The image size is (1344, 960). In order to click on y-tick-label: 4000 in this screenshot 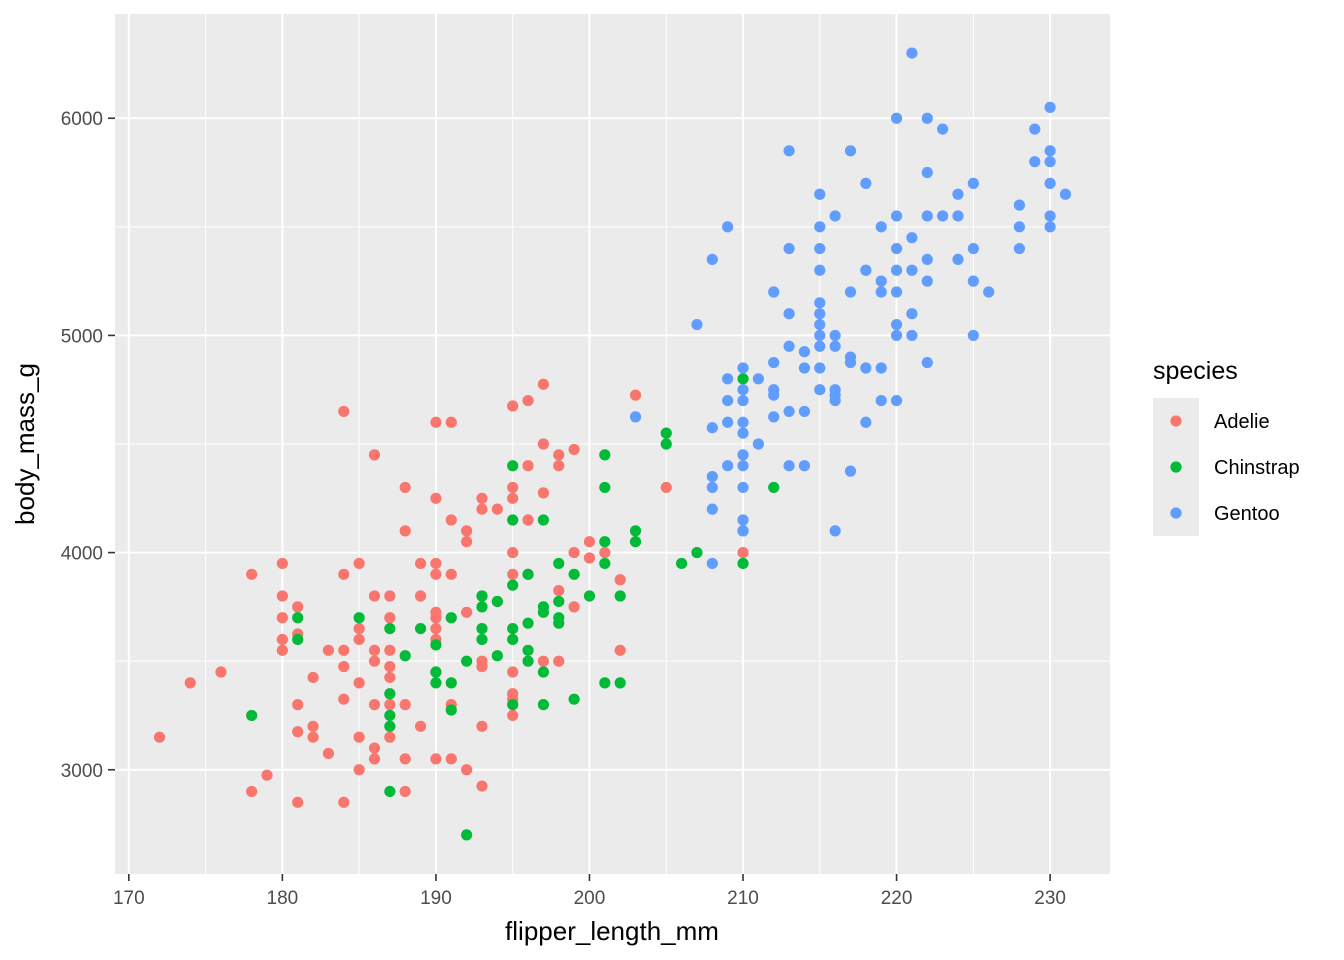, I will do `click(82, 554)`.